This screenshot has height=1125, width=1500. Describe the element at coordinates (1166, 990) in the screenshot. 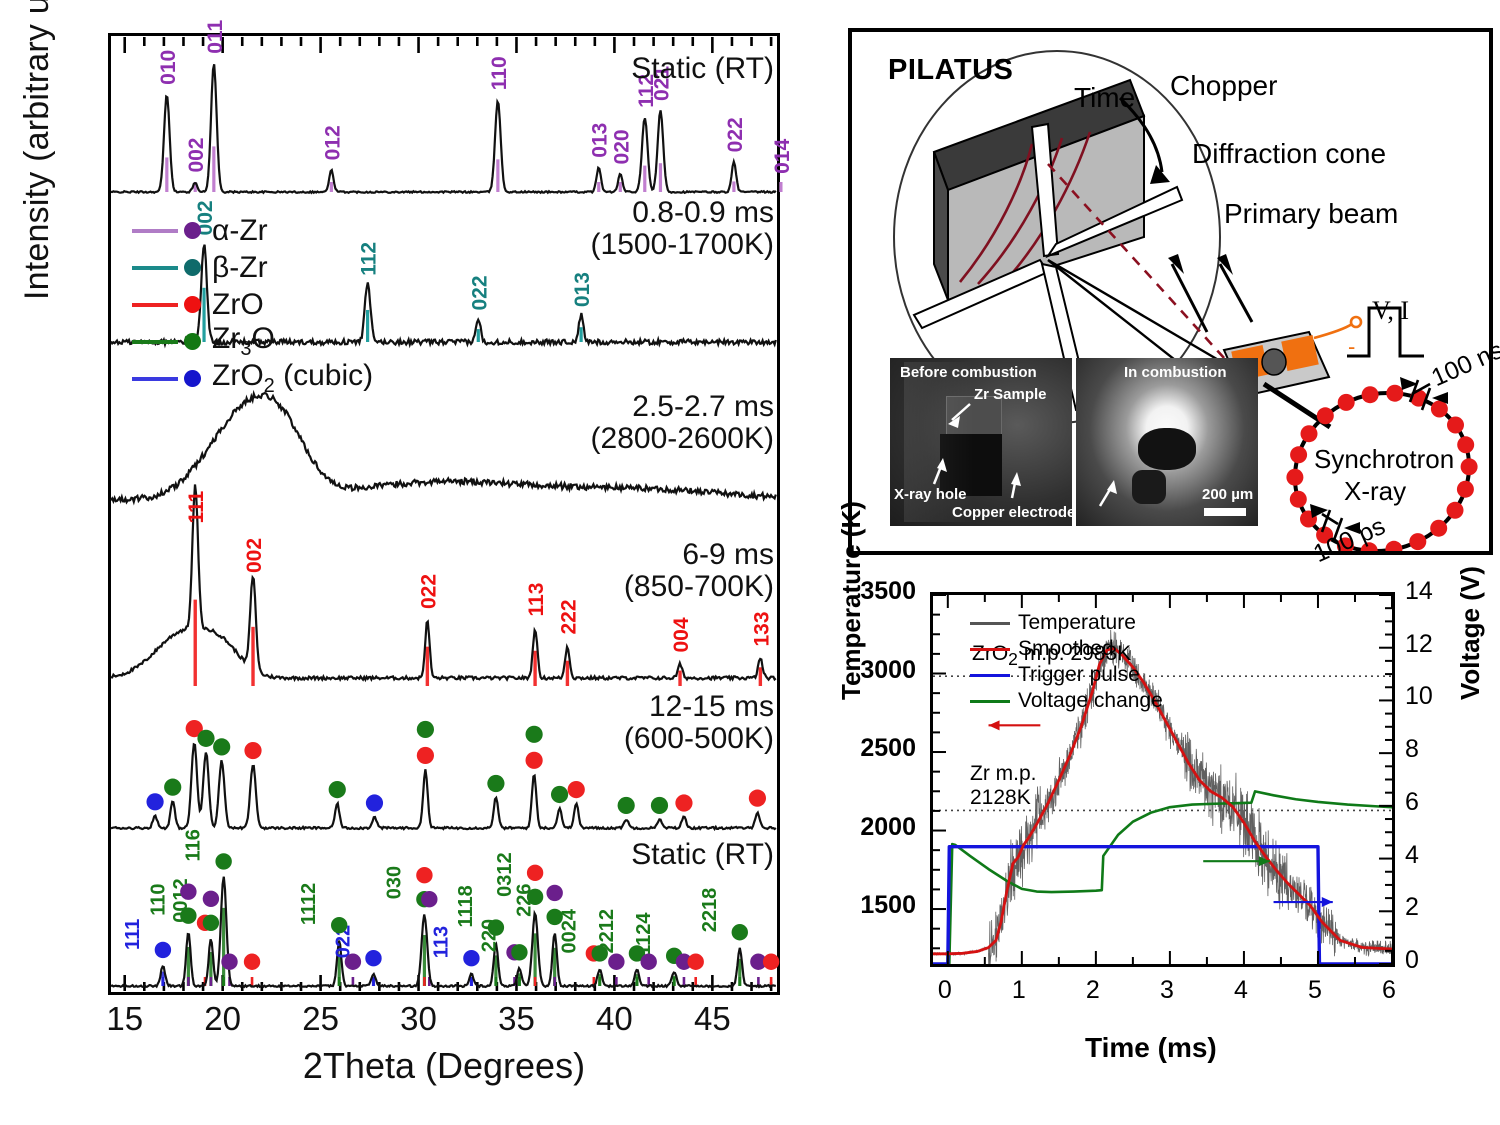

I see `time-xtick-3: 3` at that location.